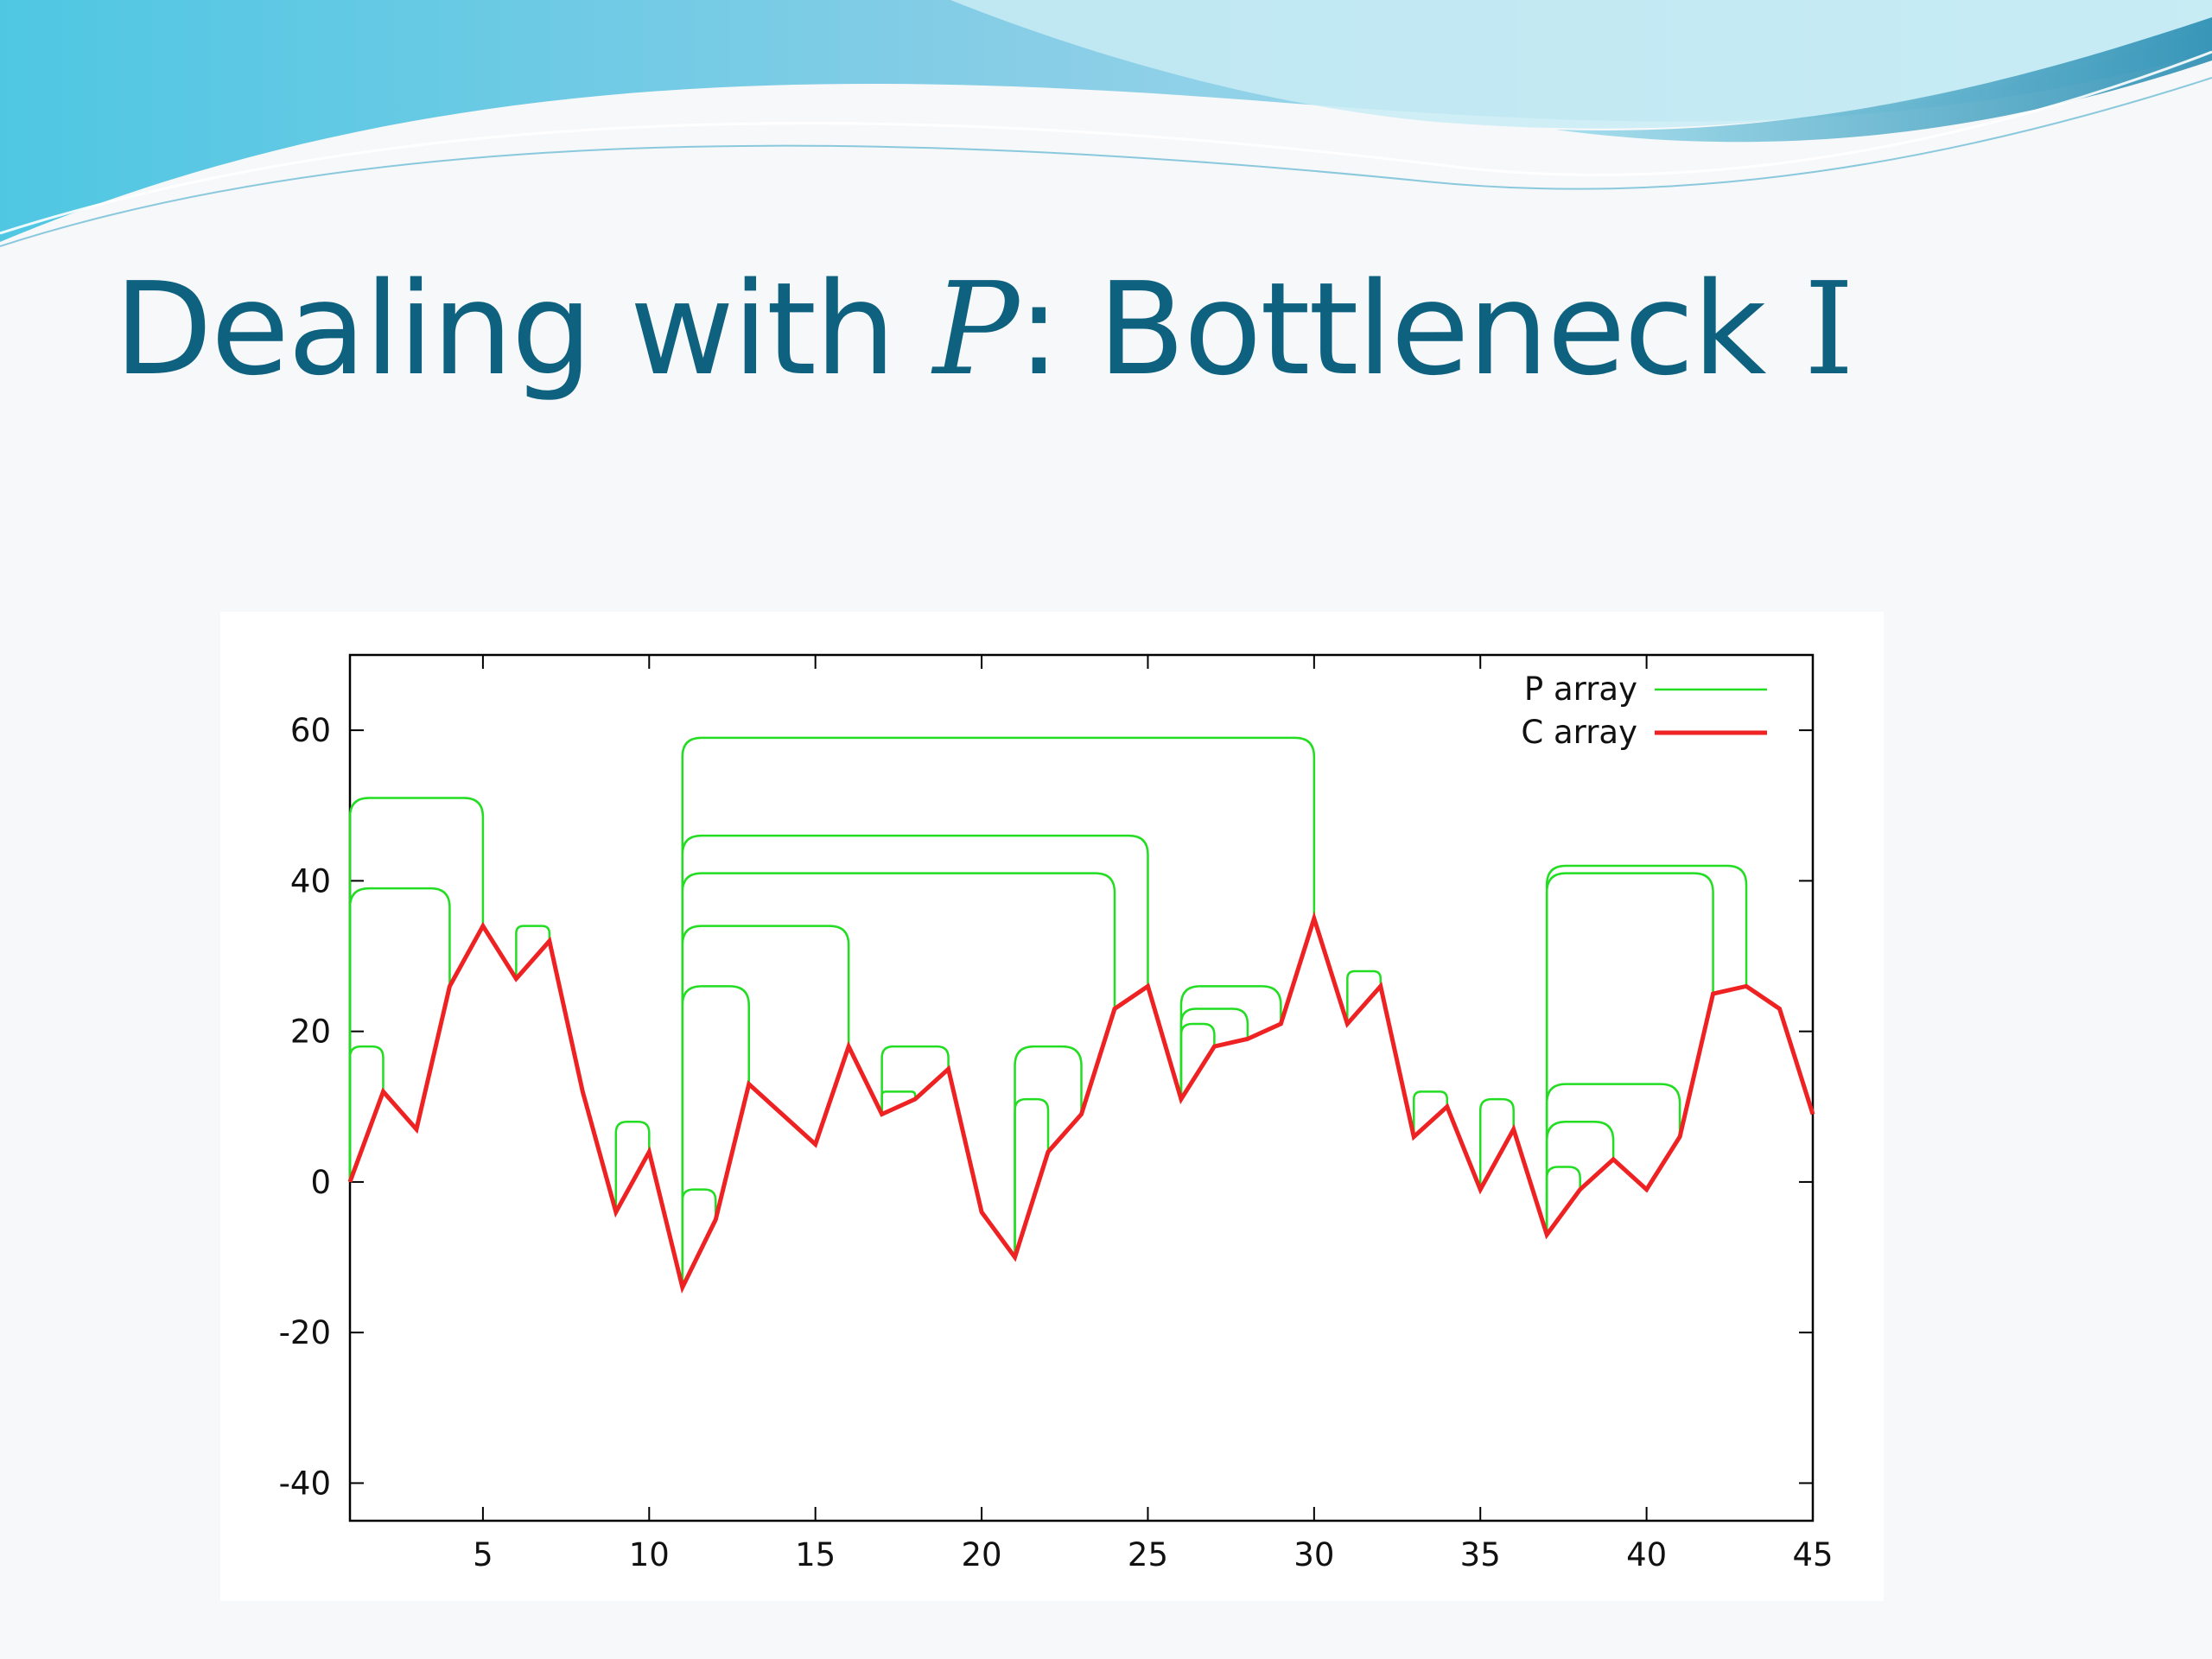  I want to click on slide-title: Dealing with P: Bottleneck I, so click(984, 329).